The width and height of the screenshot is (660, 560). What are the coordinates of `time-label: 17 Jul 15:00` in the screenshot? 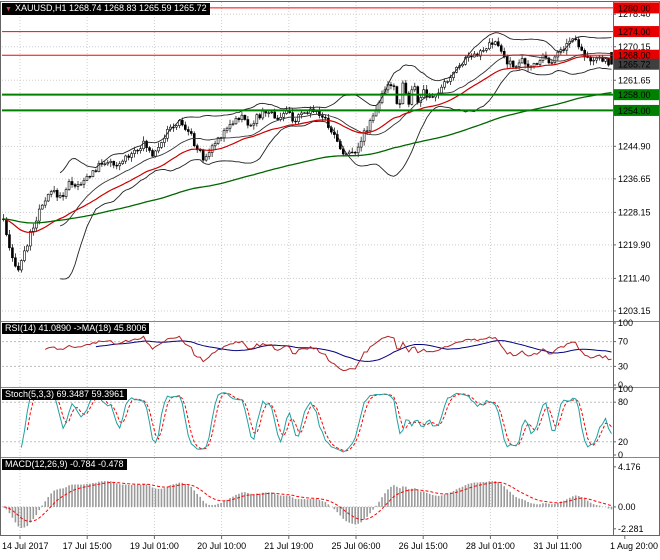 It's located at (87, 546).